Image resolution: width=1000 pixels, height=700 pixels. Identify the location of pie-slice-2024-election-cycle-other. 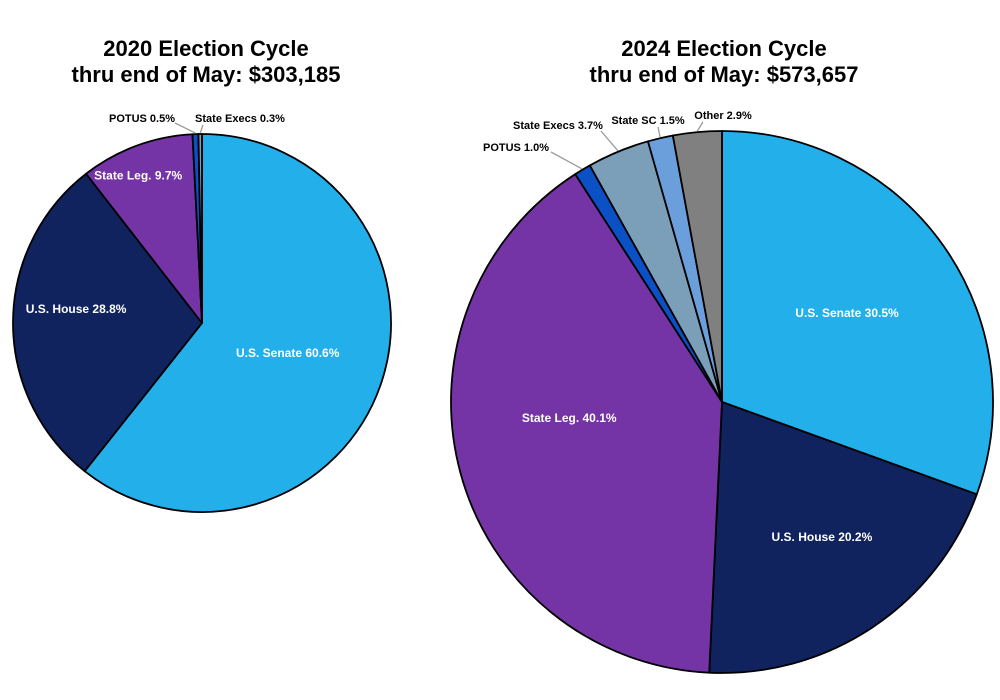
(697, 266).